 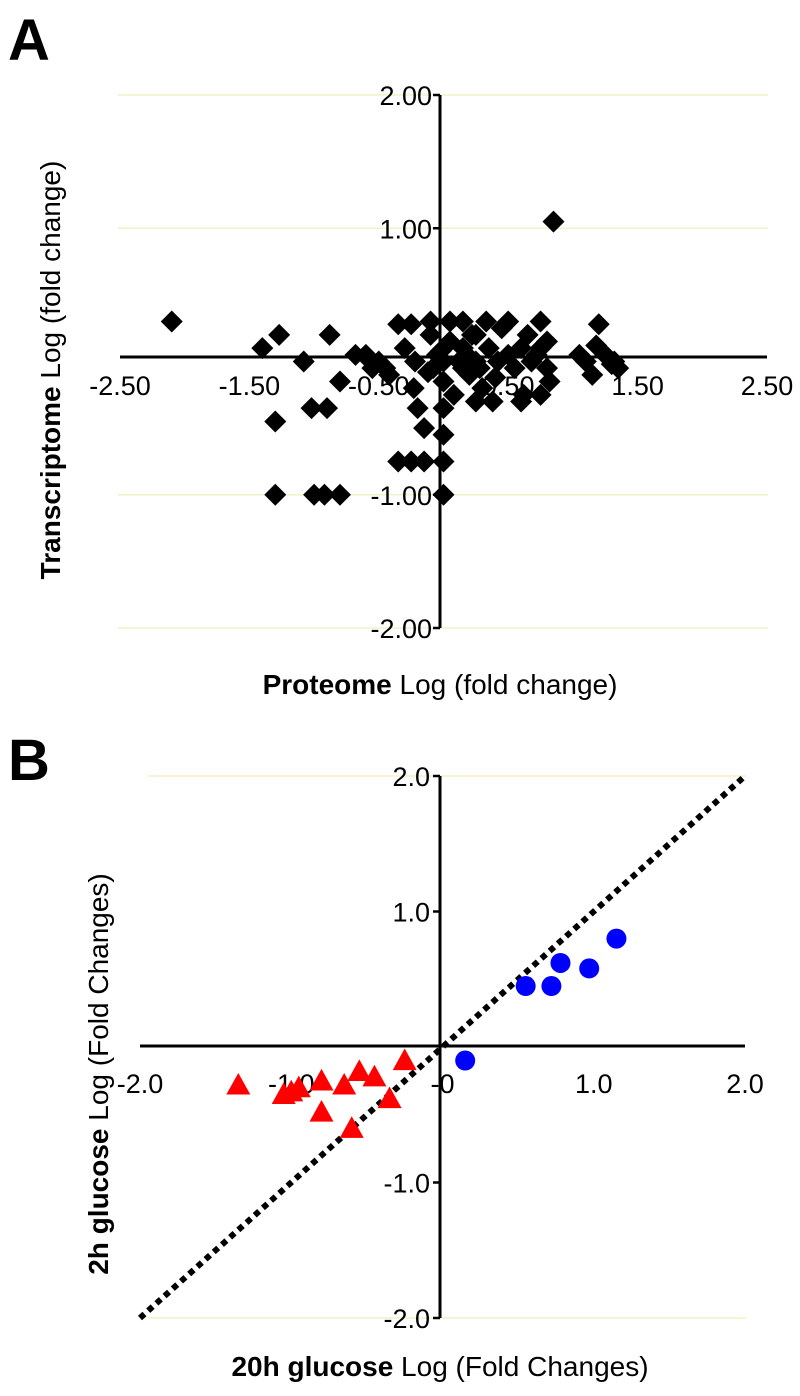 What do you see at coordinates (98, 1074) in the screenshot?
I see `panel-b-y-axis-title: 2h glucose Log (Fold Changes)` at bounding box center [98, 1074].